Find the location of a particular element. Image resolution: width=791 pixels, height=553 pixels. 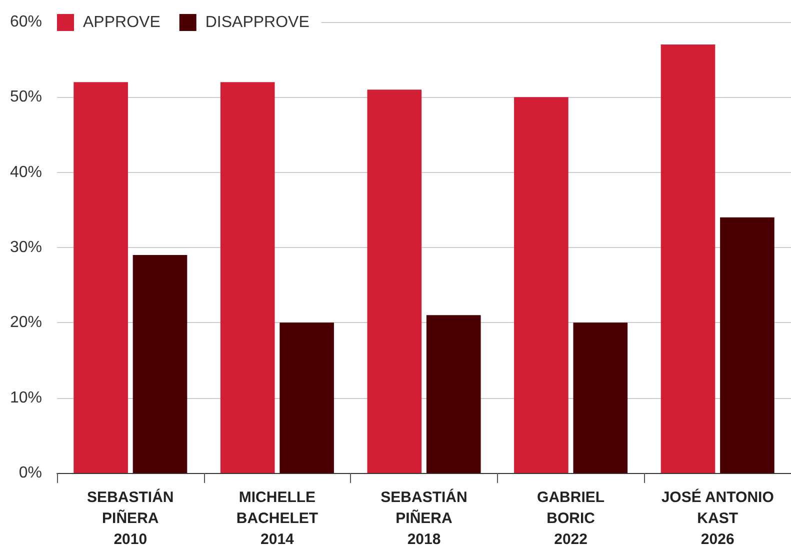

x-tick-label: GABRIEL BORIC 2022 is located at coordinates (571, 518).